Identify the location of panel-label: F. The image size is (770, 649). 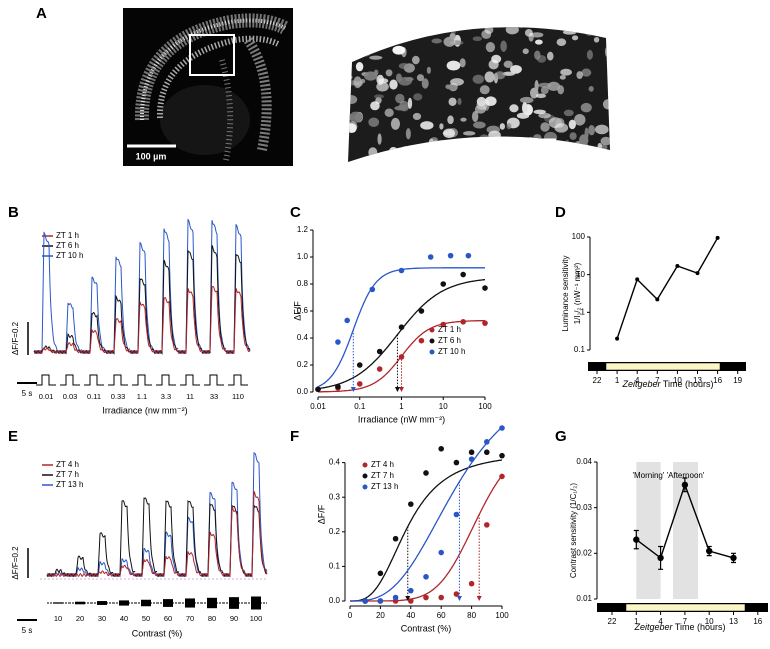
(294, 436).